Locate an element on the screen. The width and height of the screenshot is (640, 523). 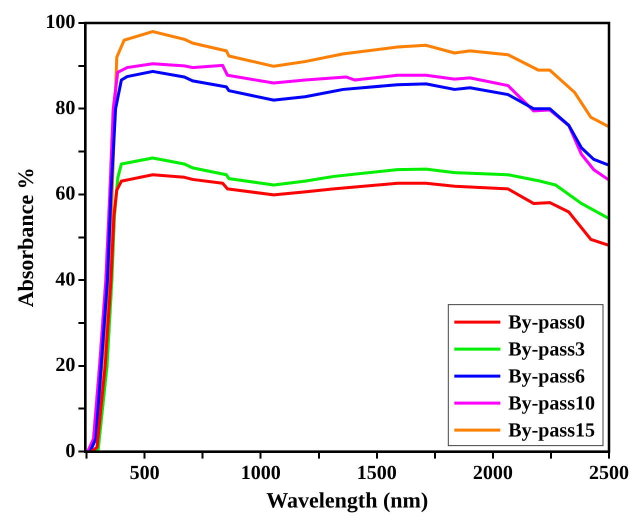
y-tick-label: 60 is located at coordinates (65, 193).